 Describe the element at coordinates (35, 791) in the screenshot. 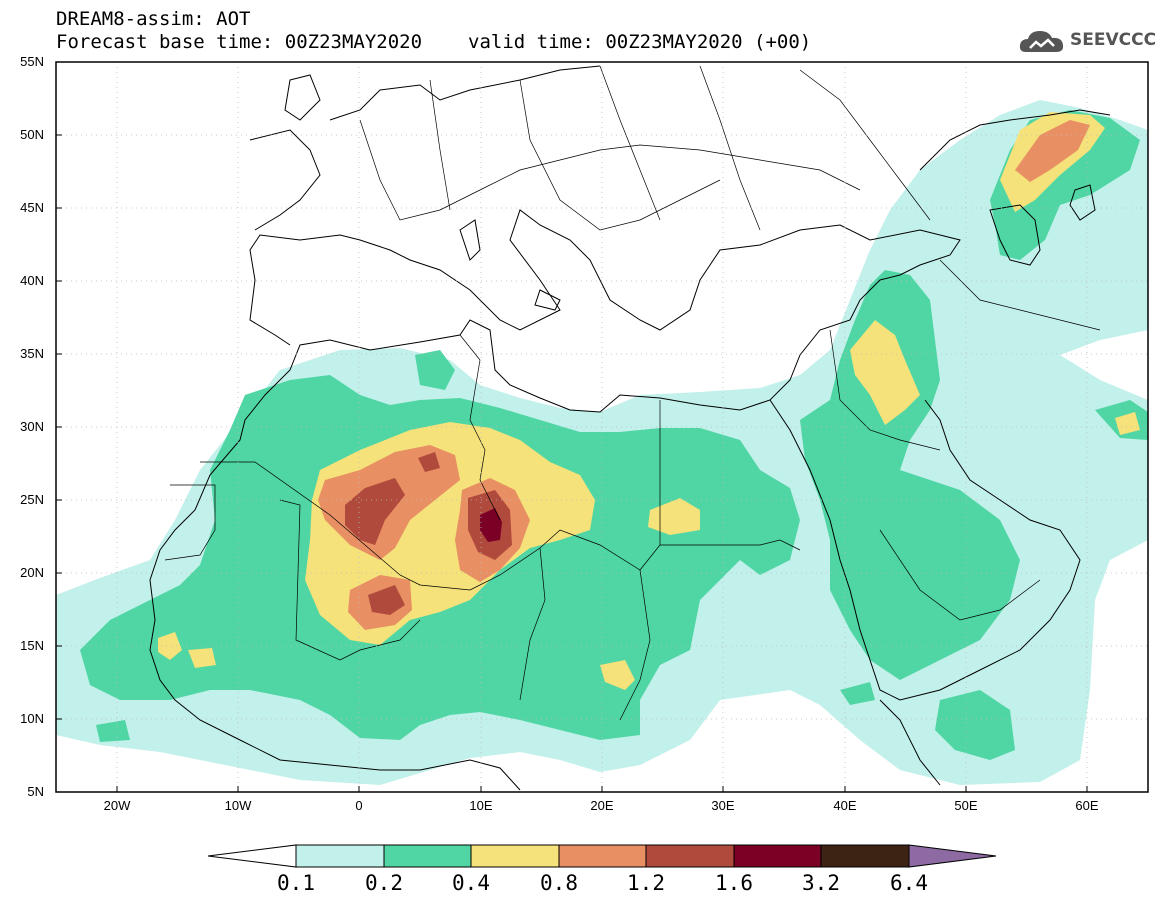

I see `lat-label-5n: 5N` at that location.